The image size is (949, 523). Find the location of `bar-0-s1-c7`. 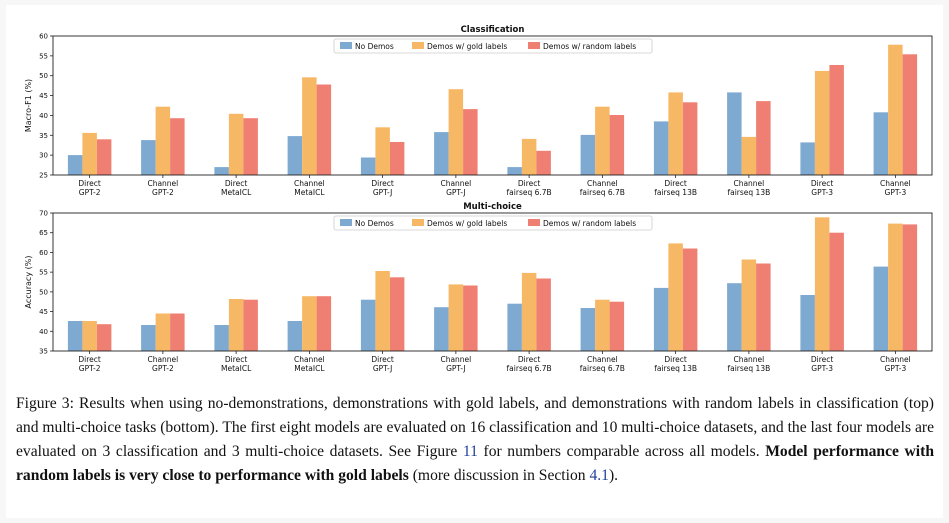

bar-0-s1-c7 is located at coordinates (602, 140).